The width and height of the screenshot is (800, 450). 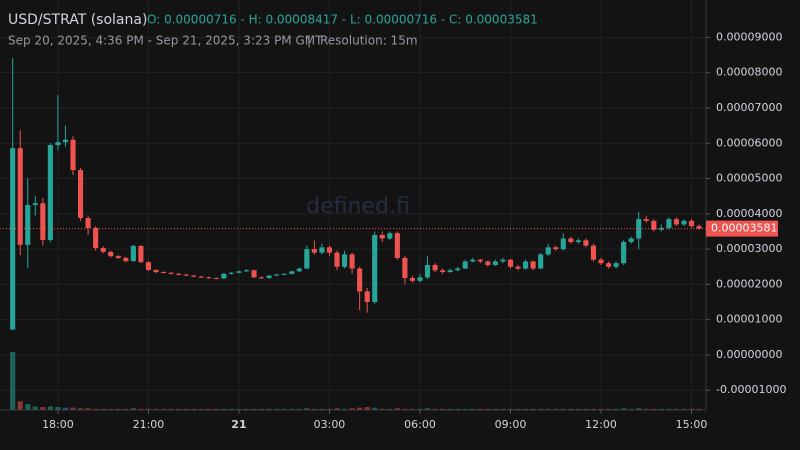 I want to click on x-tick-label: 12:00, so click(x=601, y=424).